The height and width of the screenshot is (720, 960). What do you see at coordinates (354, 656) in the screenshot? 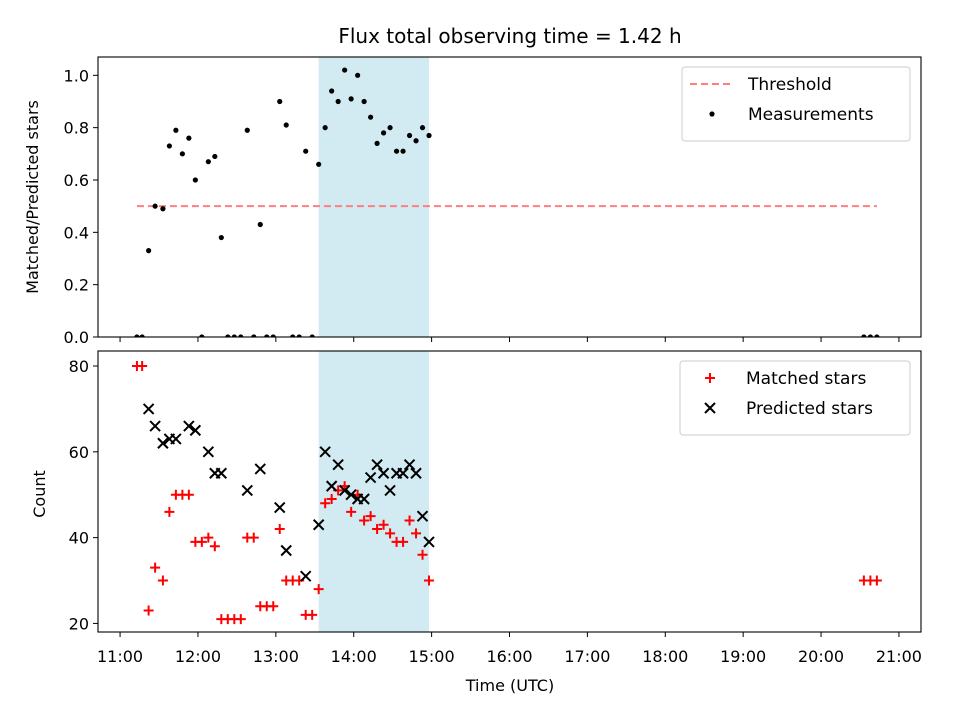
I see `x-tick-label: 14:00` at bounding box center [354, 656].